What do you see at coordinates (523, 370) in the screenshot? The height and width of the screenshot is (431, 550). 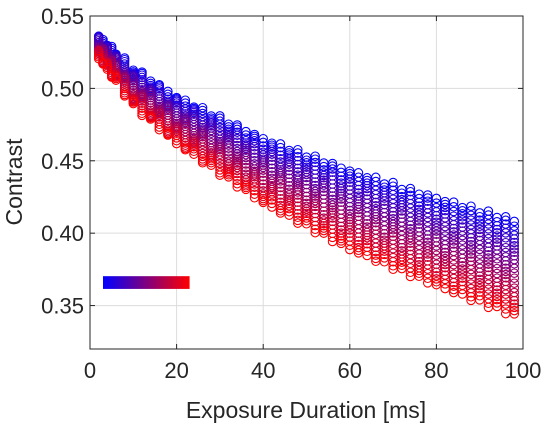 I see `x-tick-label: 100` at bounding box center [523, 370].